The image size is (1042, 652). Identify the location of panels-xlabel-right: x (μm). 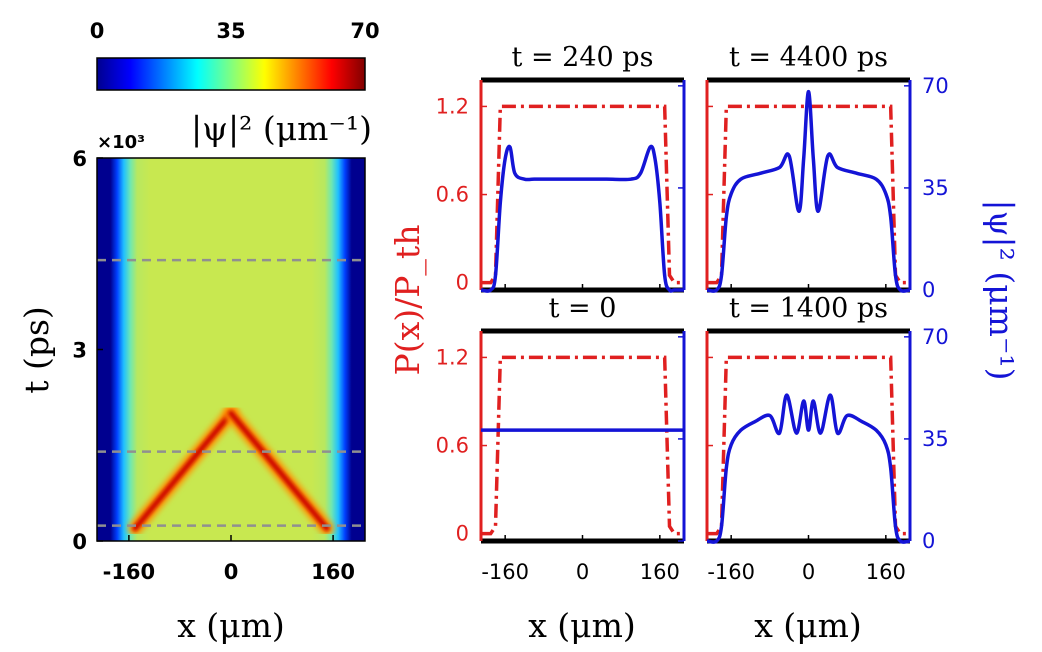
(808, 625).